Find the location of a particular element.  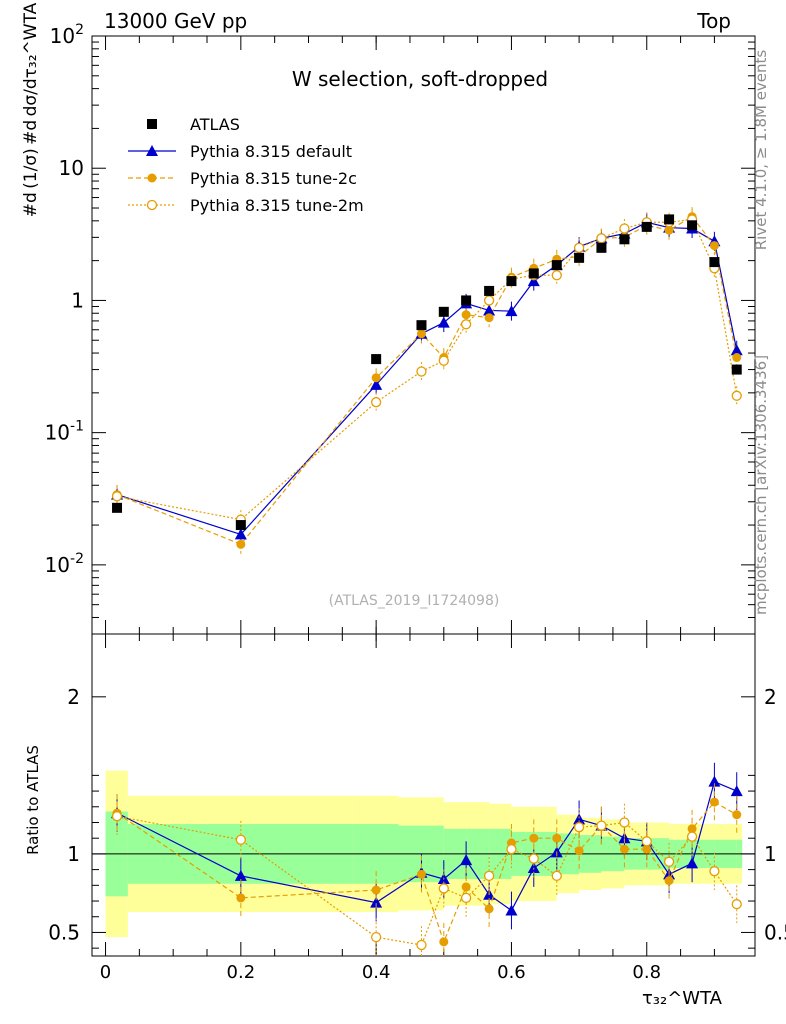

ratio-uncertainty-bands is located at coordinates (423, 854).